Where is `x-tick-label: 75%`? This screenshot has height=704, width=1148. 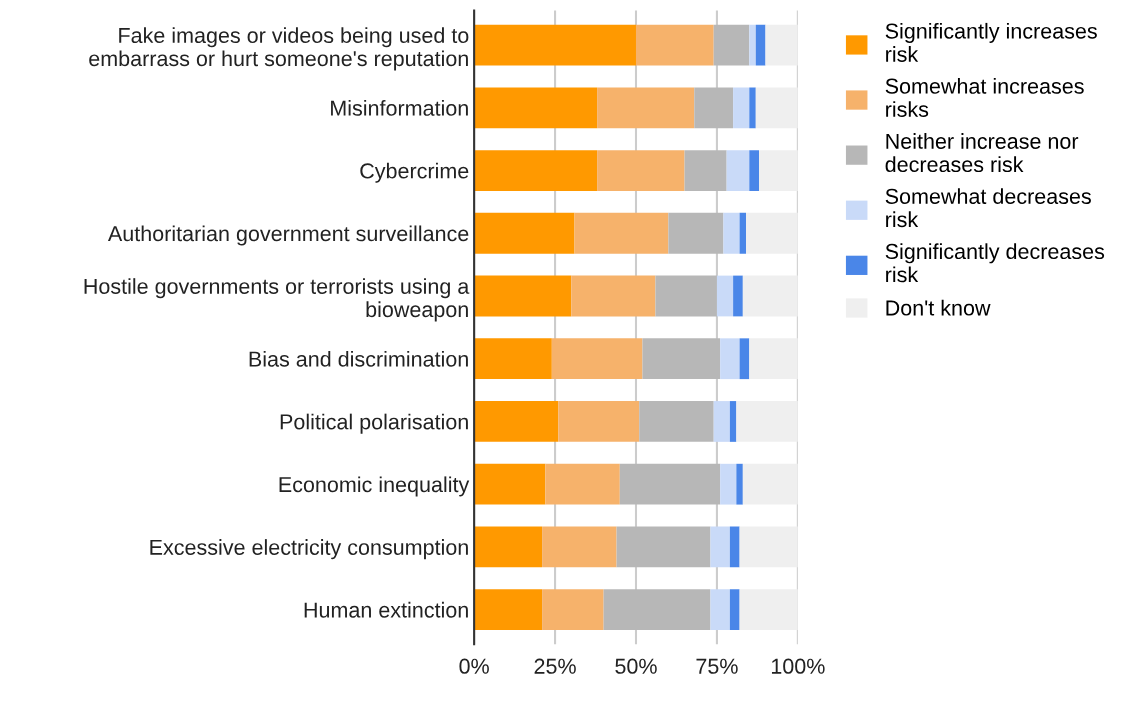 x-tick-label: 75% is located at coordinates (717, 666).